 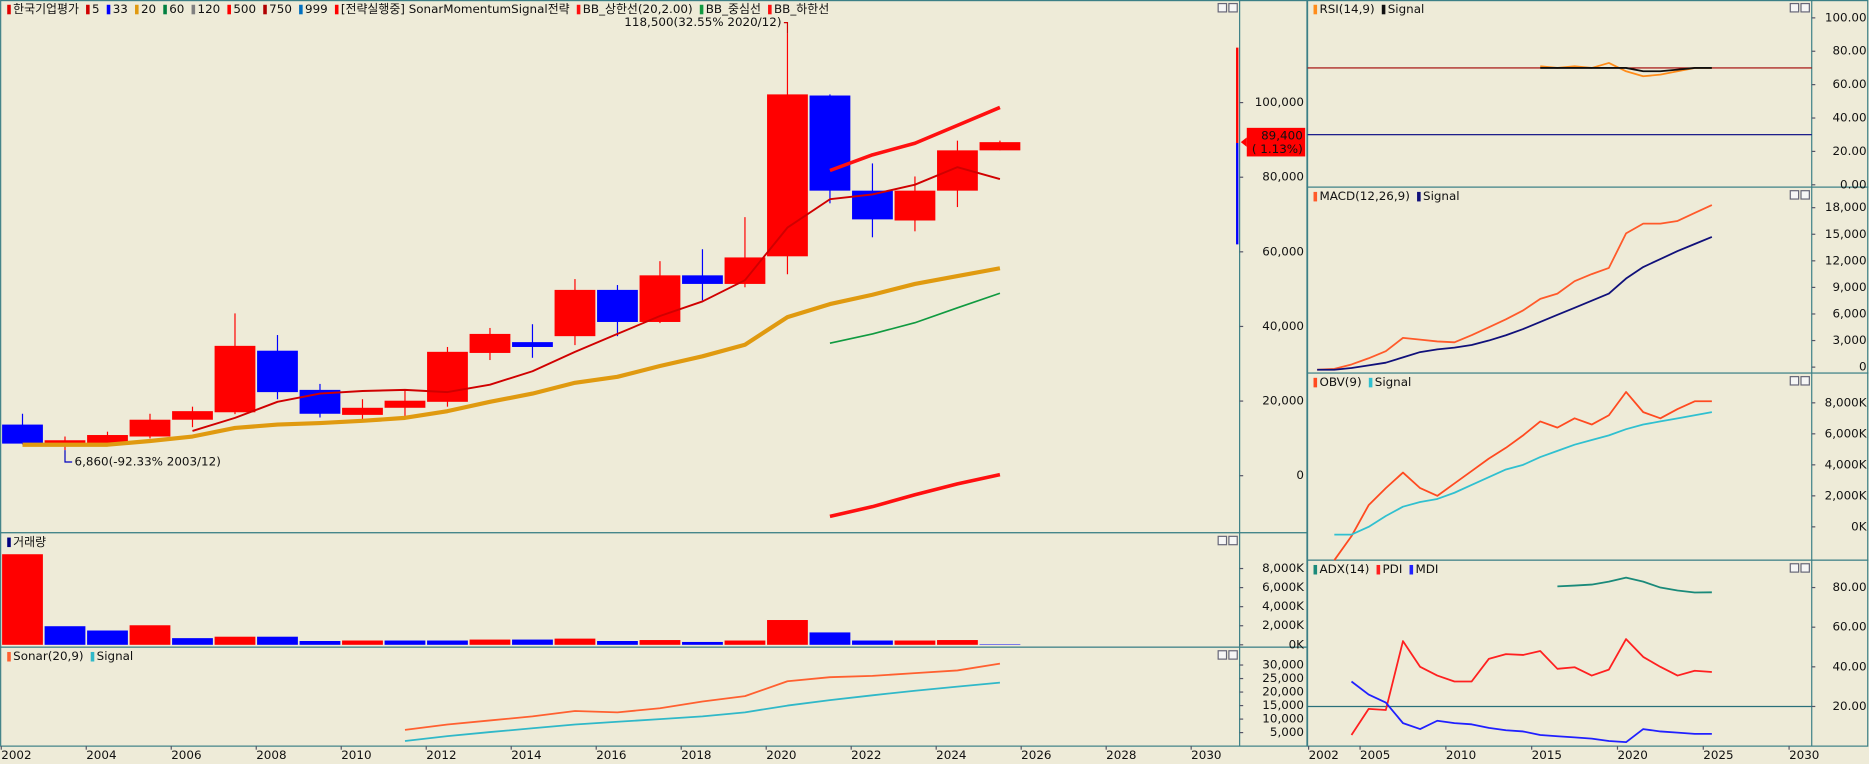 What do you see at coordinates (1849, 84) in the screenshot?
I see `y-tick-label: 60.00` at bounding box center [1849, 84].